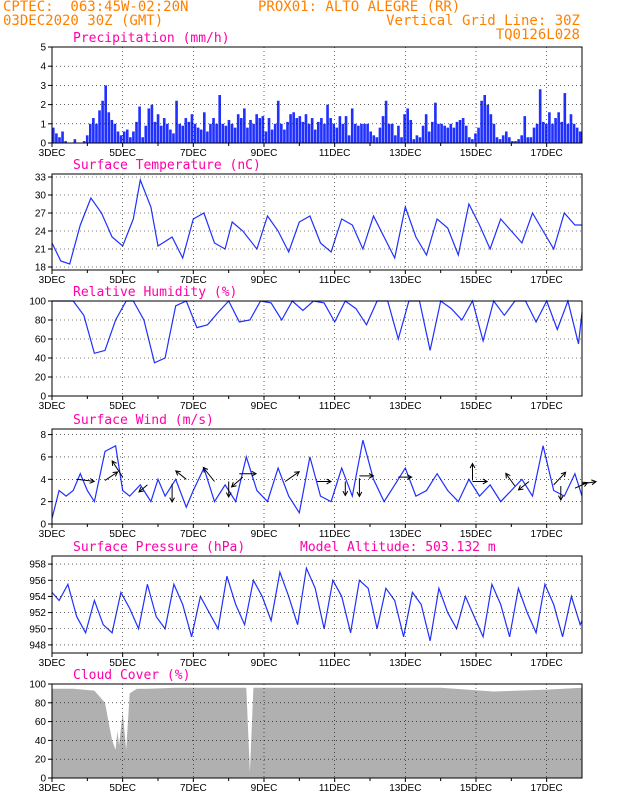  Describe the element at coordinates (41, 232) in the screenshot. I see `y-tick-label: 24` at that location.